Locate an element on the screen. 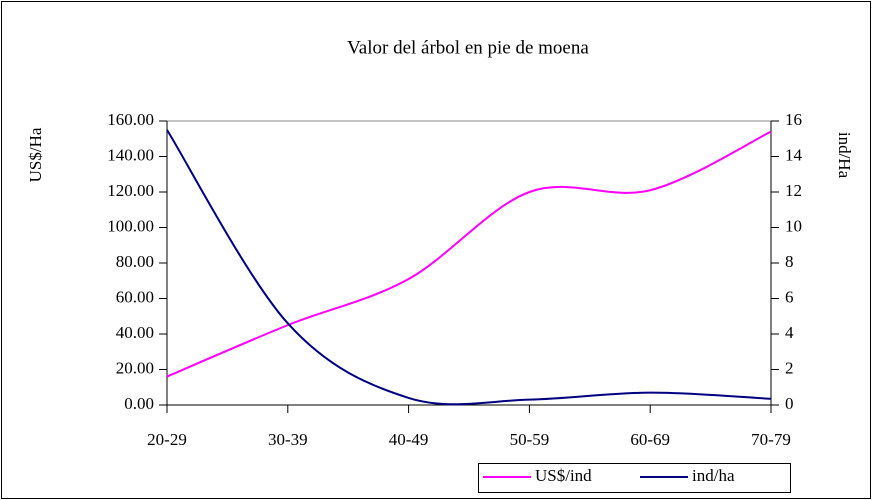 This screenshot has width=873, height=500. y-tick-label: 120.00 is located at coordinates (130, 190).